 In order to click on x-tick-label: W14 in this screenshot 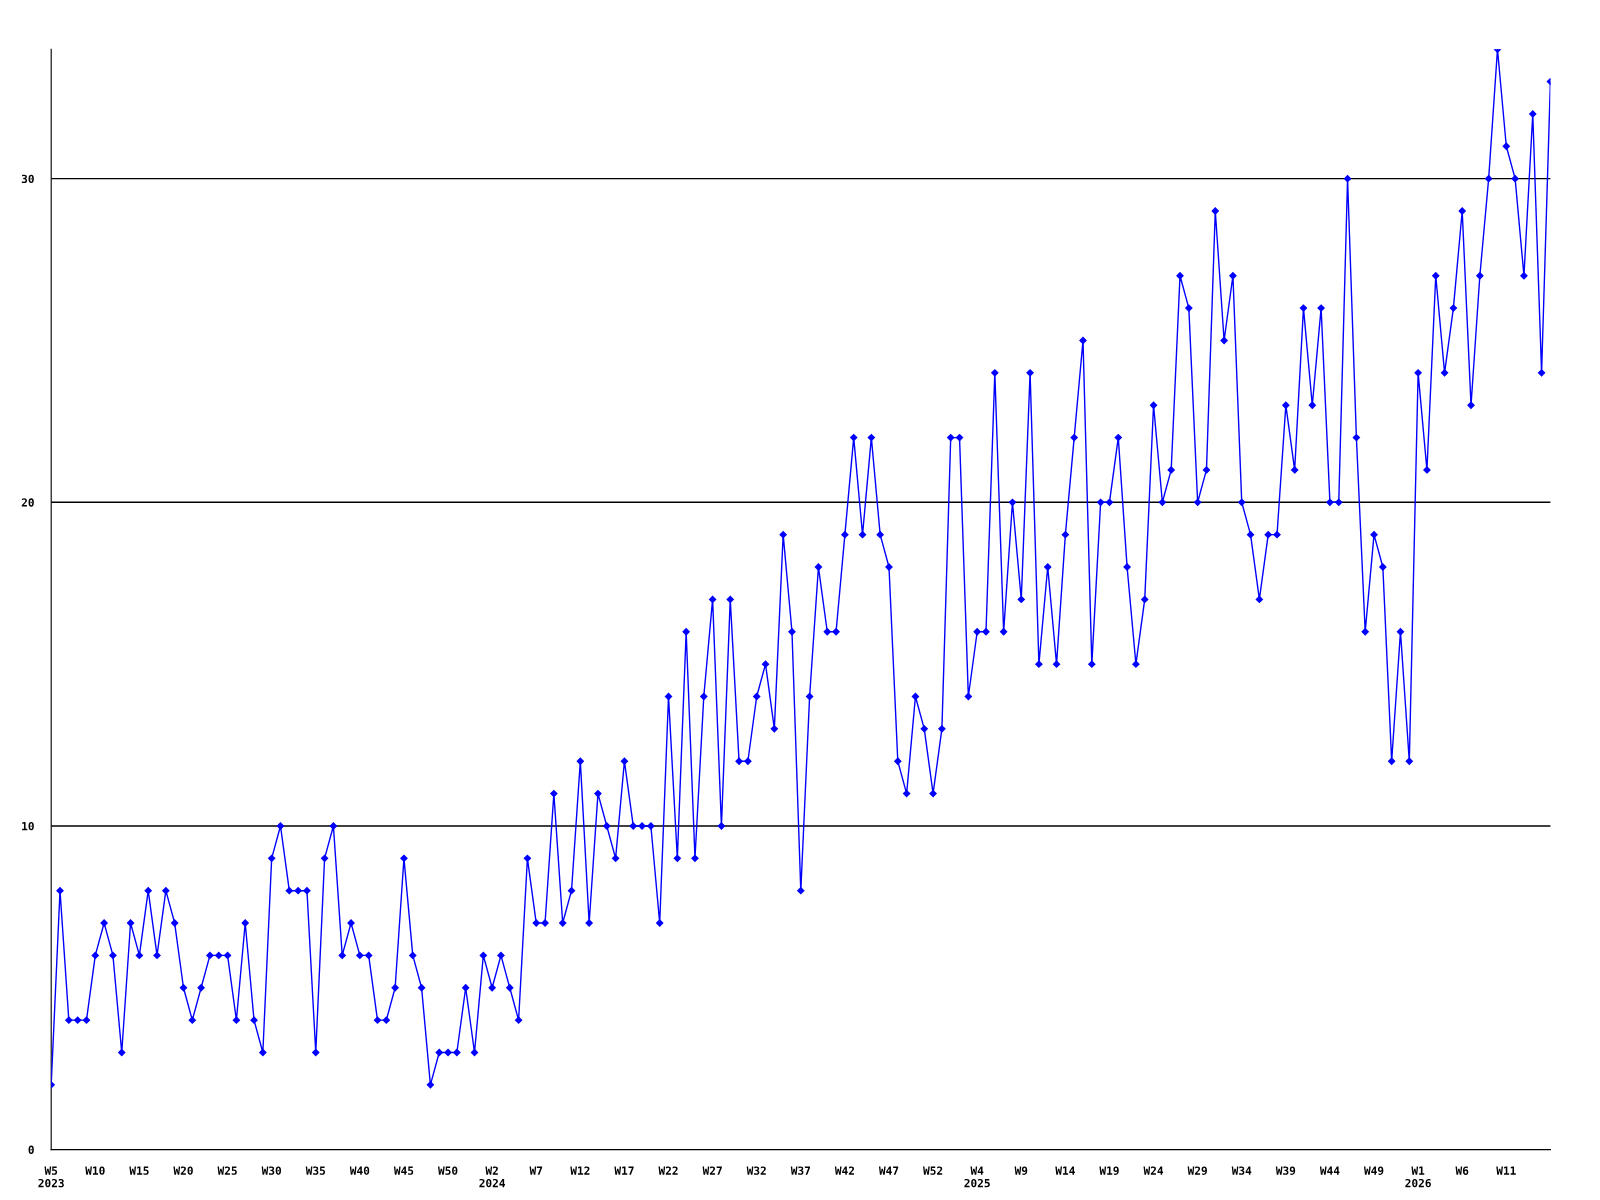, I will do `click(1065, 1170)`.